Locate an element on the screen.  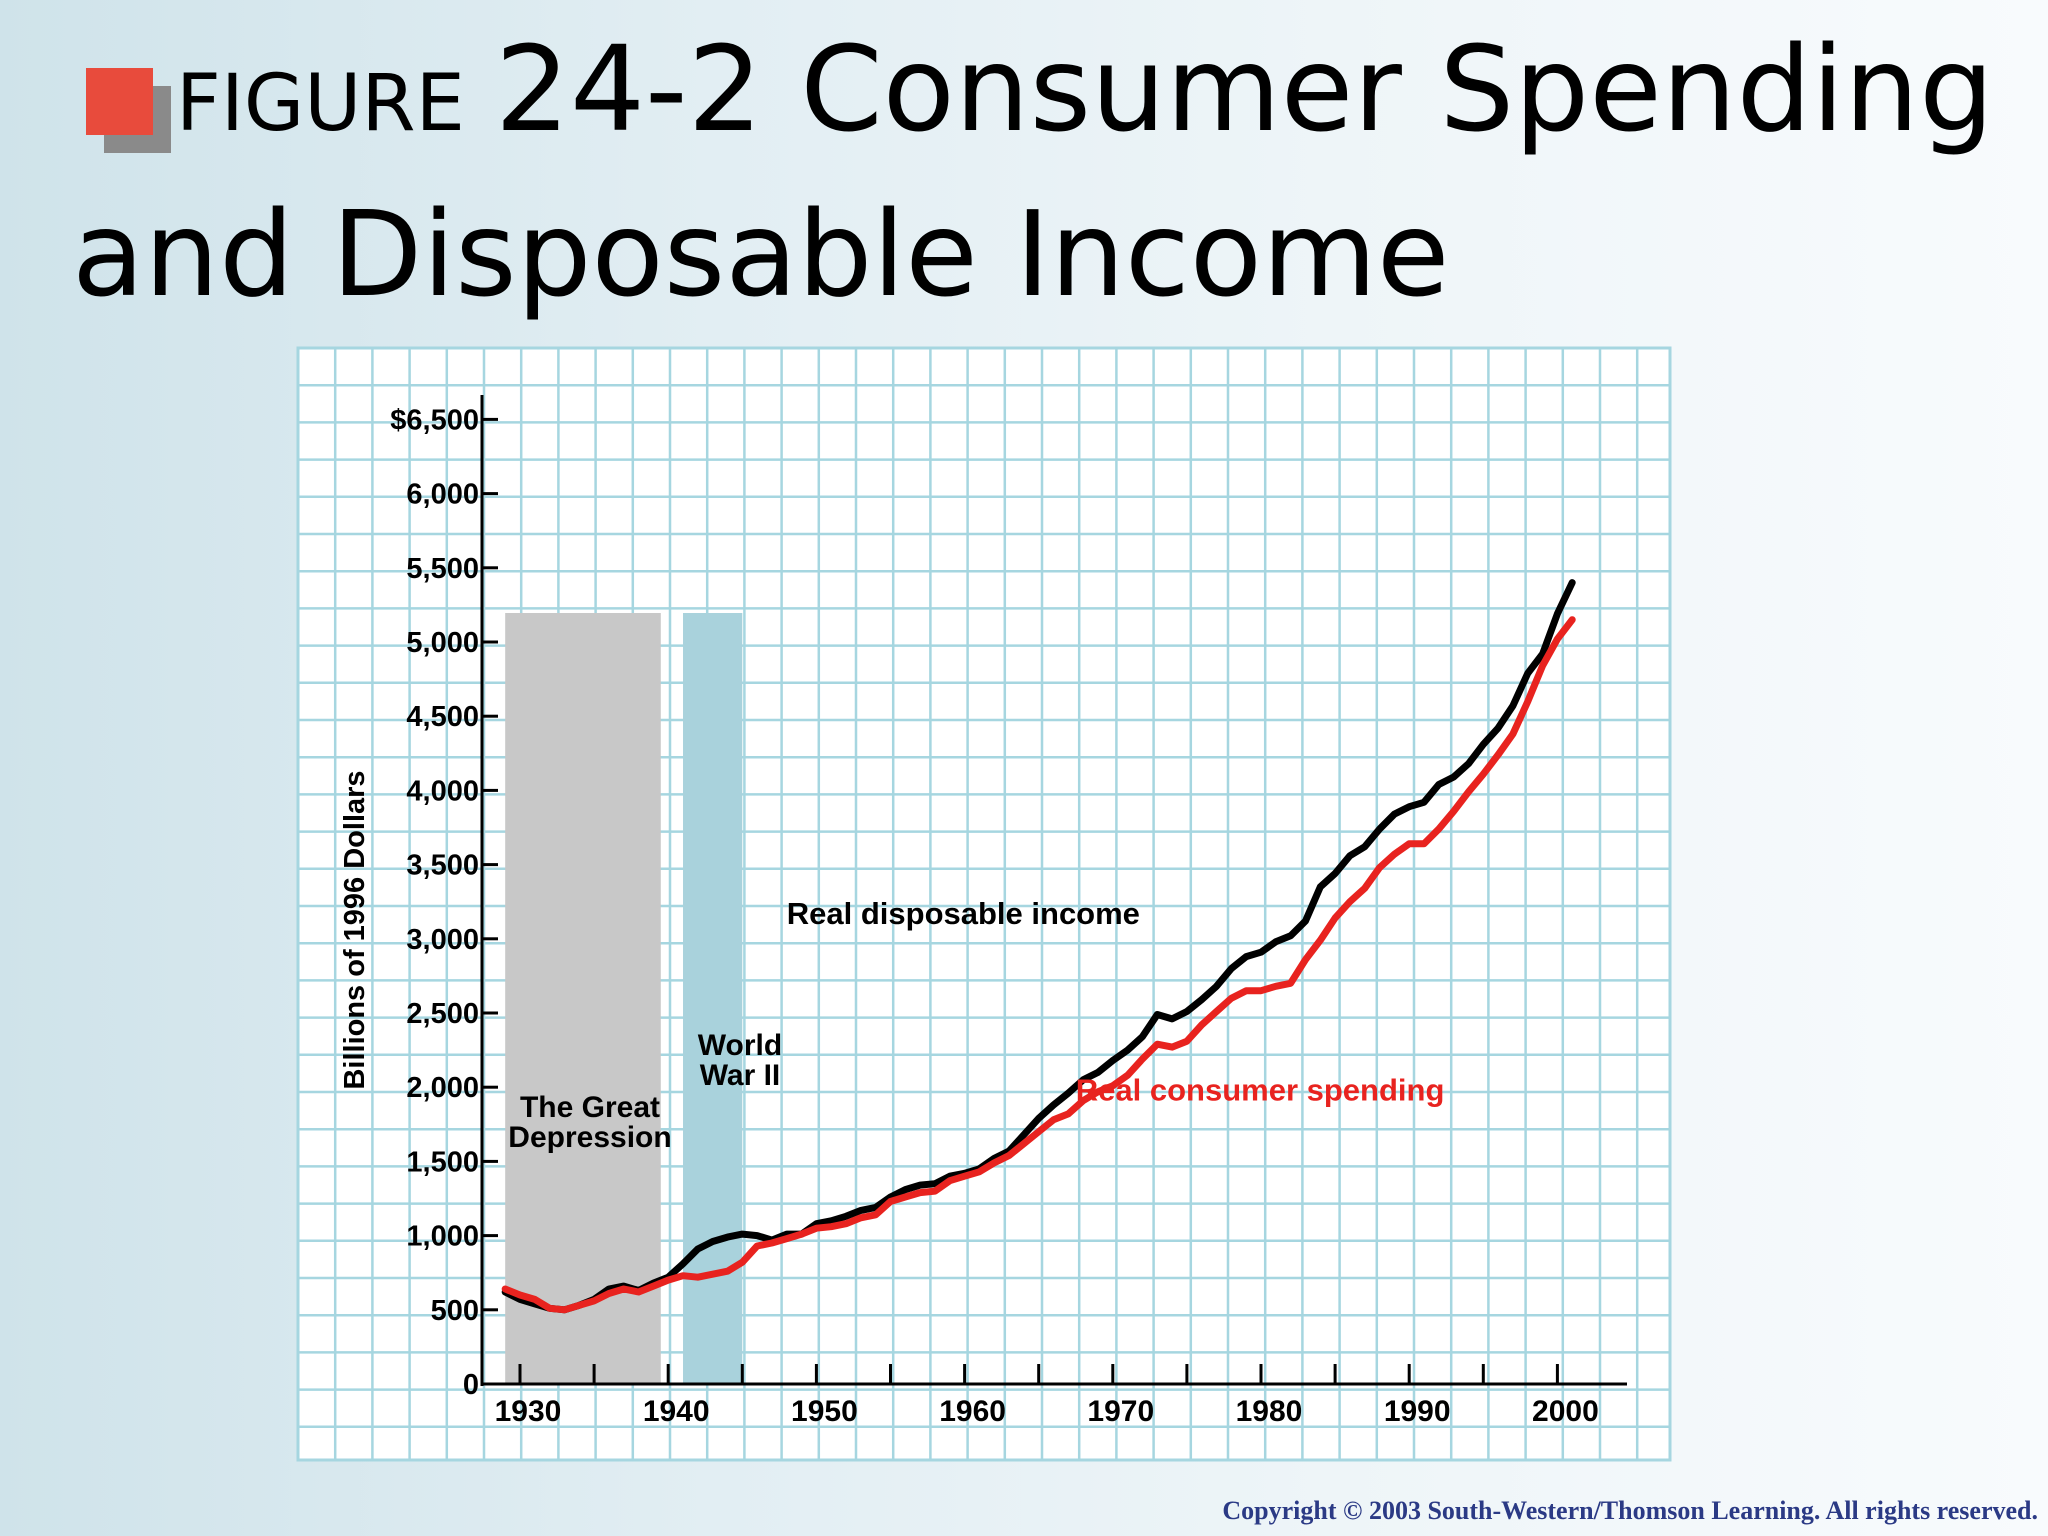
y-tick-label: 4,000 is located at coordinates (442, 791).